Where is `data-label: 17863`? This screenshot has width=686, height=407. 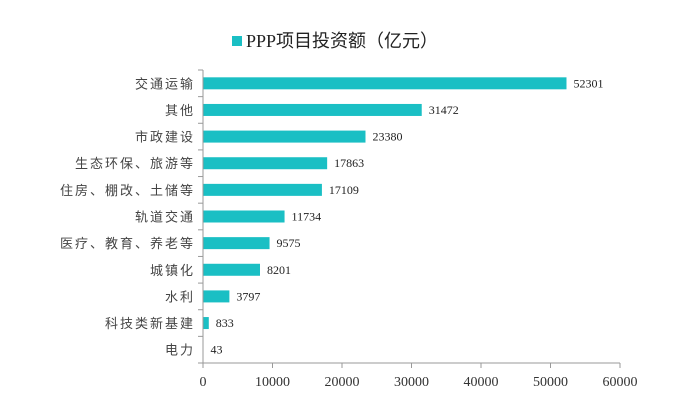 data-label: 17863 is located at coordinates (349, 163).